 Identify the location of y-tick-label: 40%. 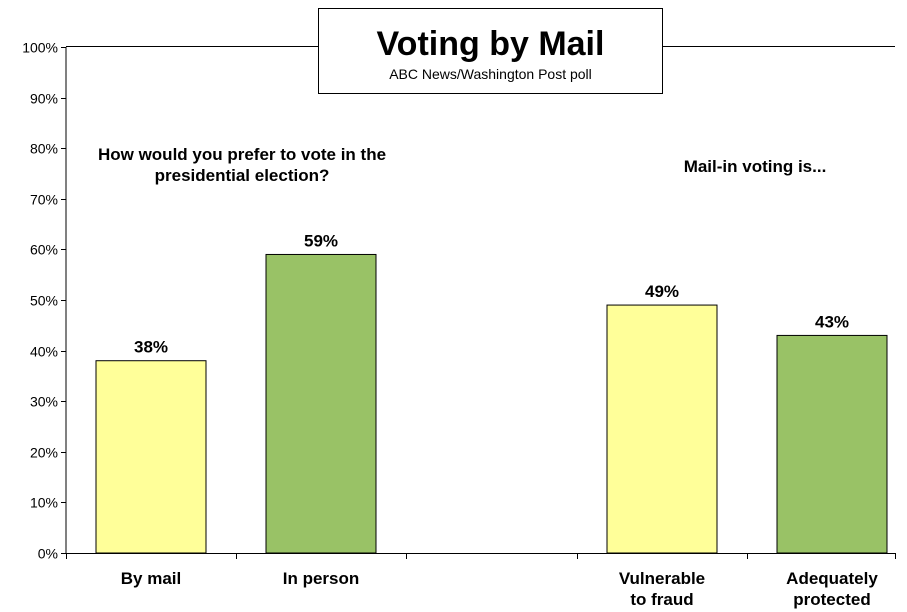
(44, 352).